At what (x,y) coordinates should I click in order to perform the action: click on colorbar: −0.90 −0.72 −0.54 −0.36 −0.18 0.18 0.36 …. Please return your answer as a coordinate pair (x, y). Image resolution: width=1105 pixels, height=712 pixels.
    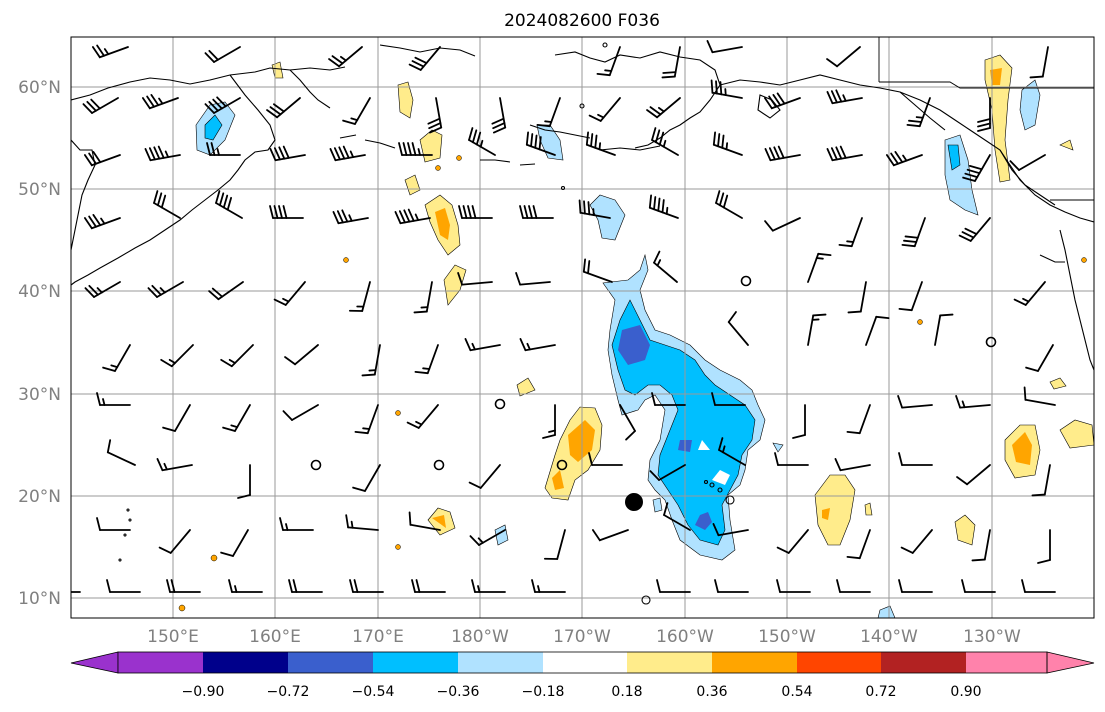
    Looking at the image, I should click on (582, 675).